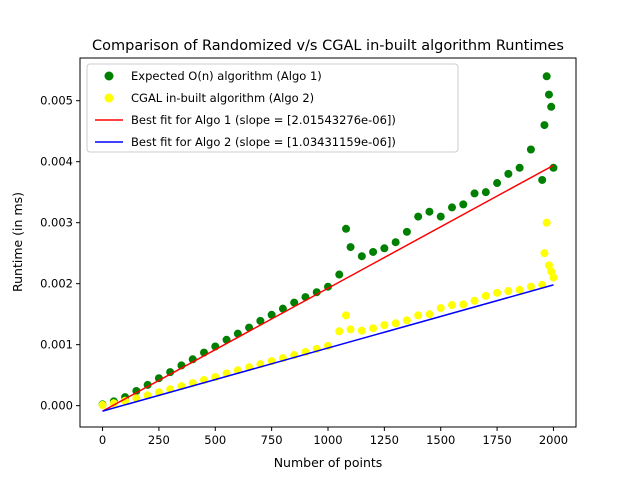 The height and width of the screenshot is (480, 640). Describe the element at coordinates (17, 242) in the screenshot. I see `y-axis-label: Runtime (in ms)` at that location.